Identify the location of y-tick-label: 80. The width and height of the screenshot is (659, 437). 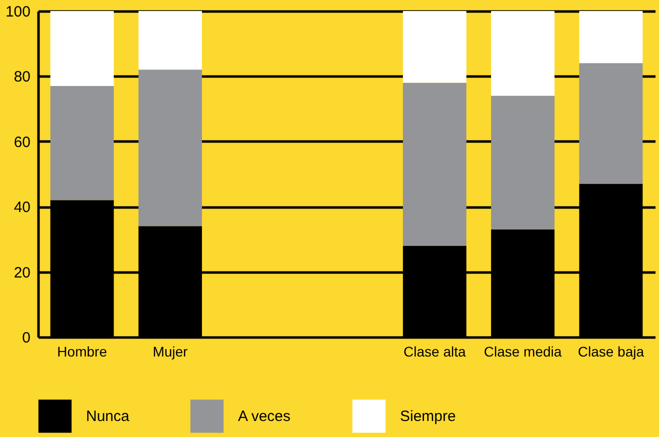
(22, 77).